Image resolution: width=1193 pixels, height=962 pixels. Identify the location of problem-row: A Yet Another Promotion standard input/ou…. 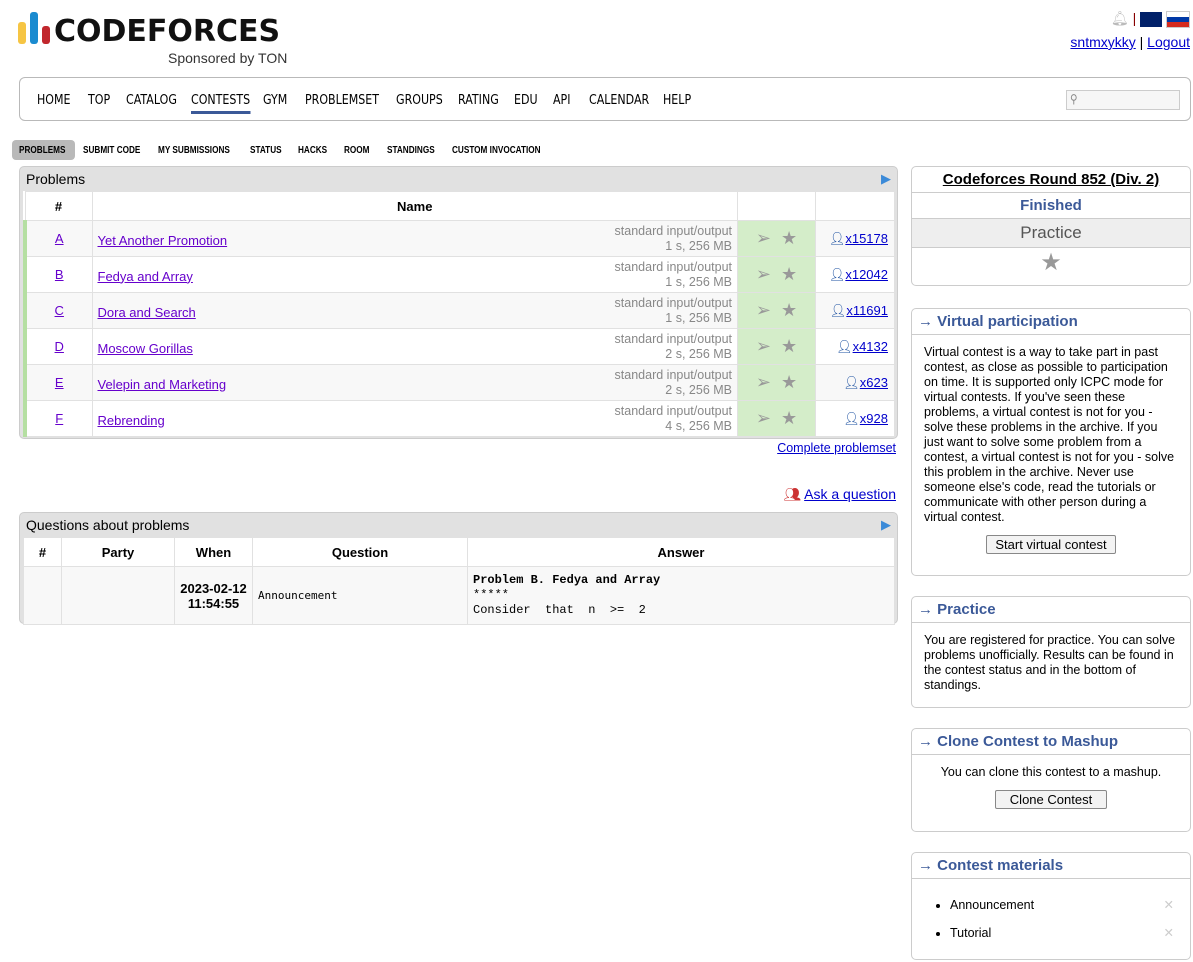
(459, 238).